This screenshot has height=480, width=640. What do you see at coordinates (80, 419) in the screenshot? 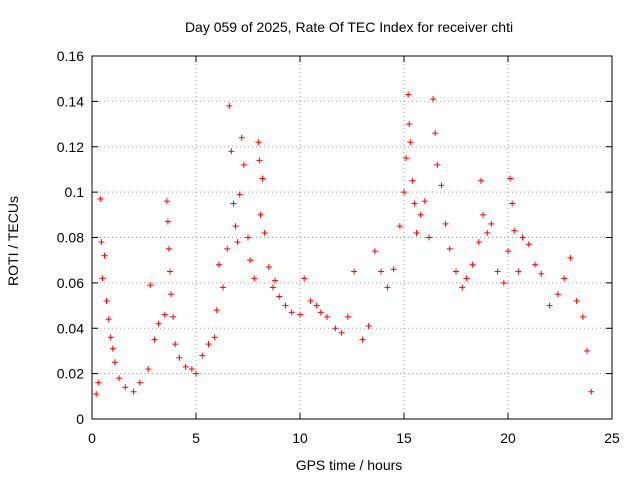
I see `y-tick-label: 0` at bounding box center [80, 419].